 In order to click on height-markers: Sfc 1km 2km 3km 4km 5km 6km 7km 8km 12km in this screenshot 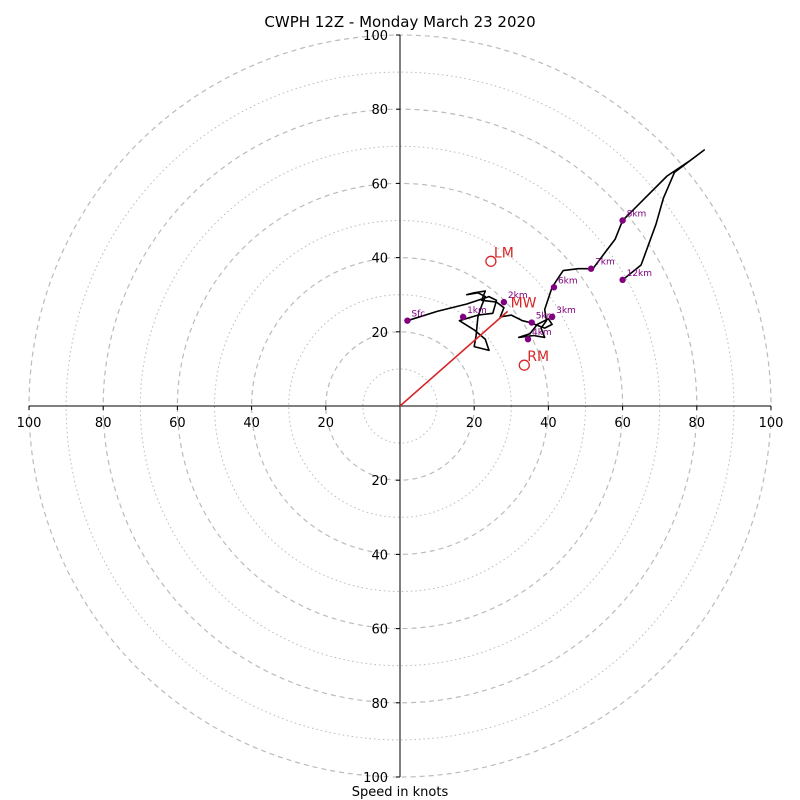, I will do `click(528, 276)`.